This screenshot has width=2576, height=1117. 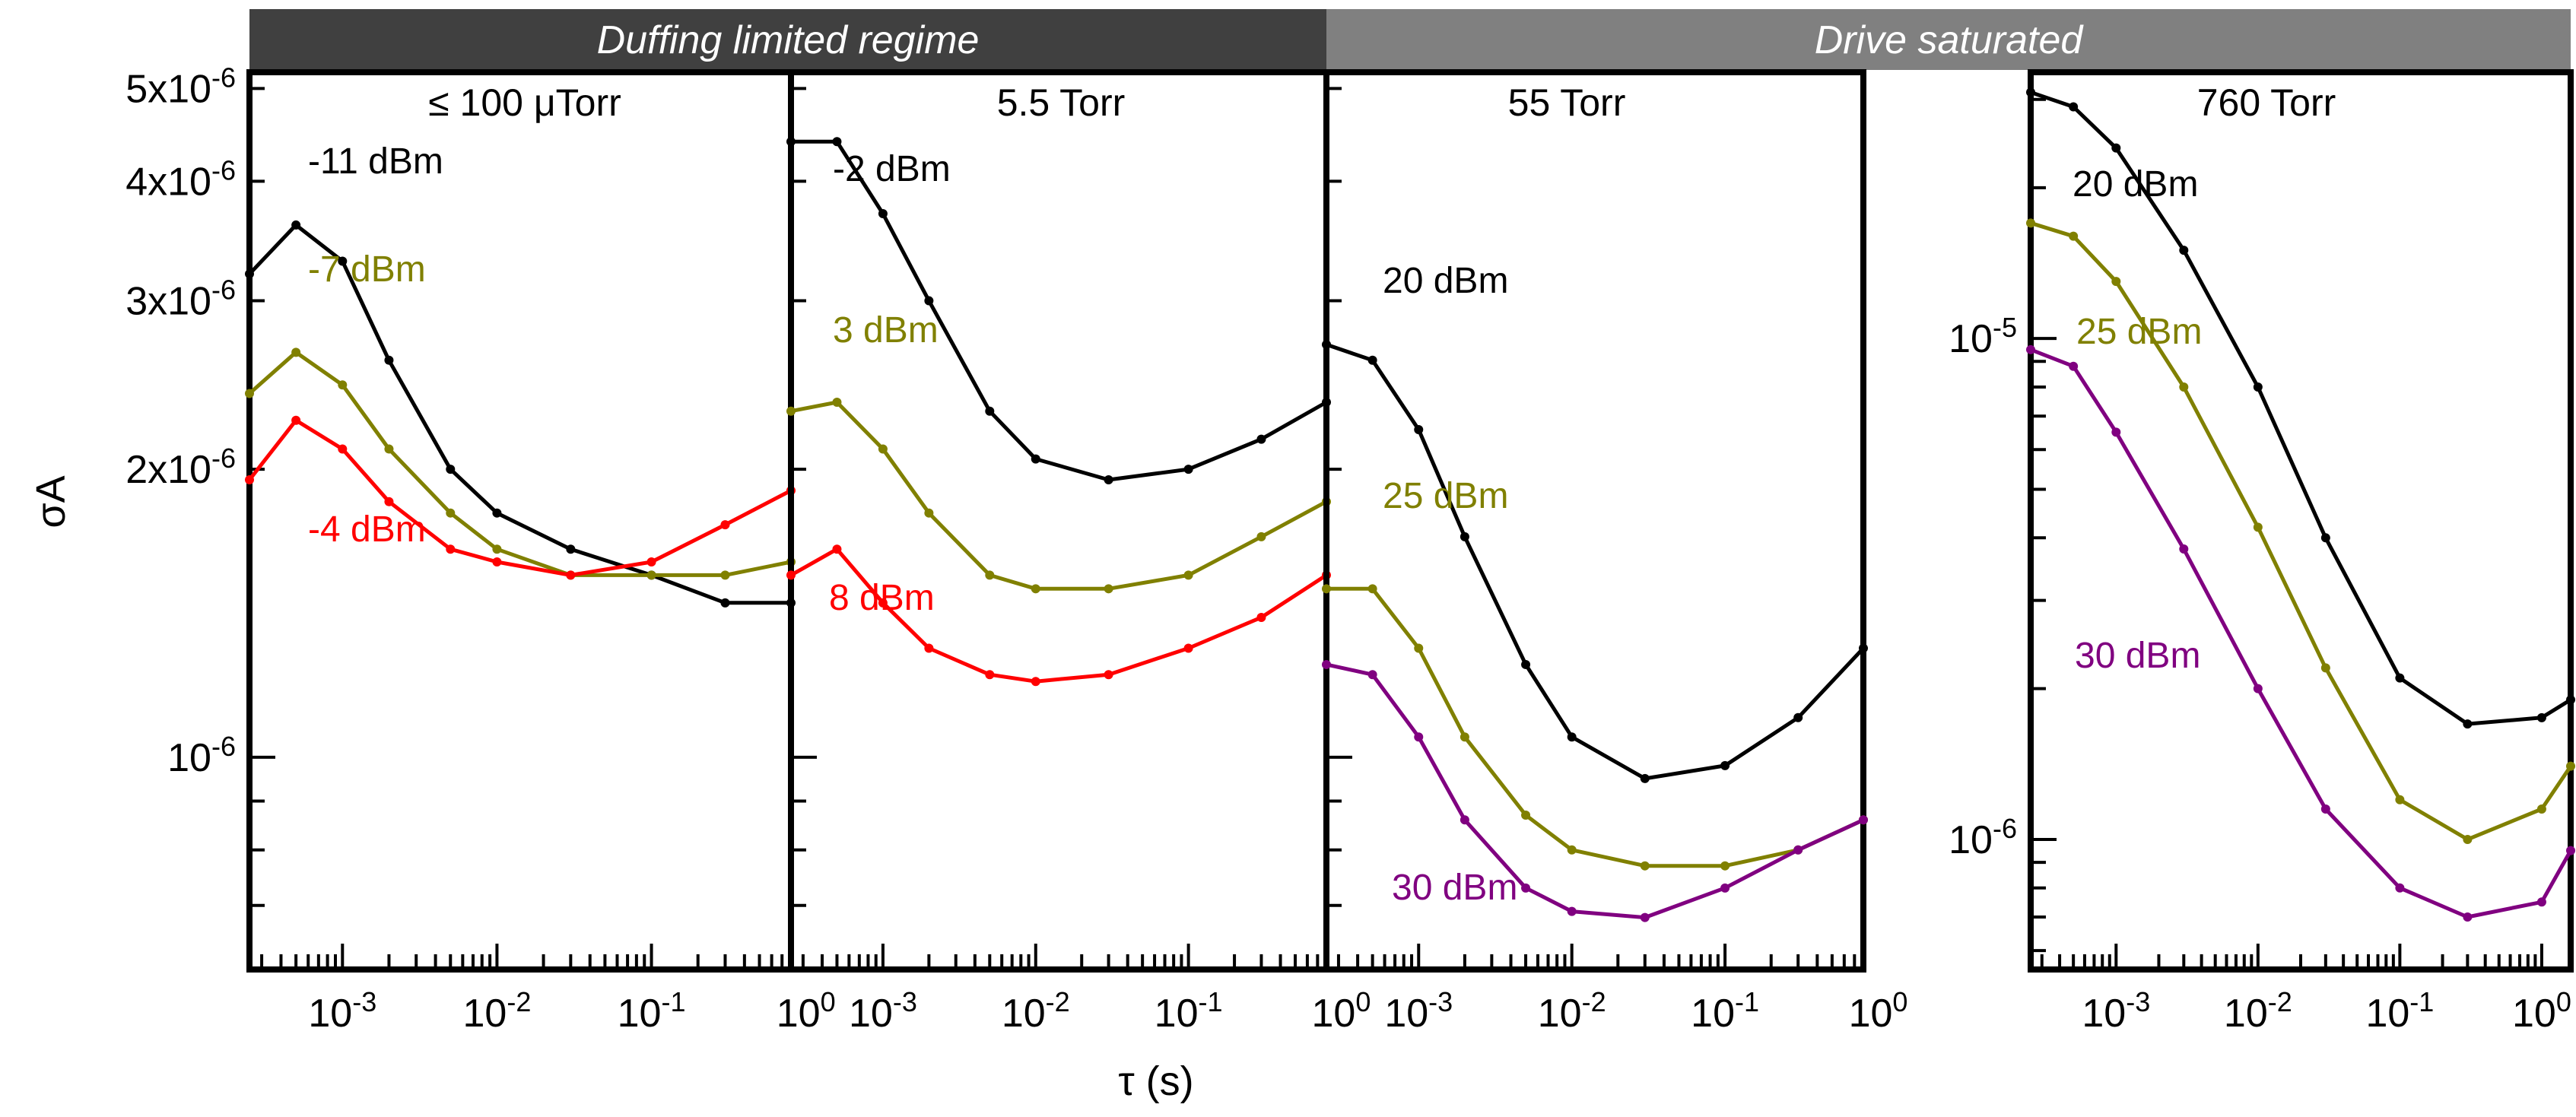 I want to click on y-tick-label-base: 5x10, so click(x=168, y=89).